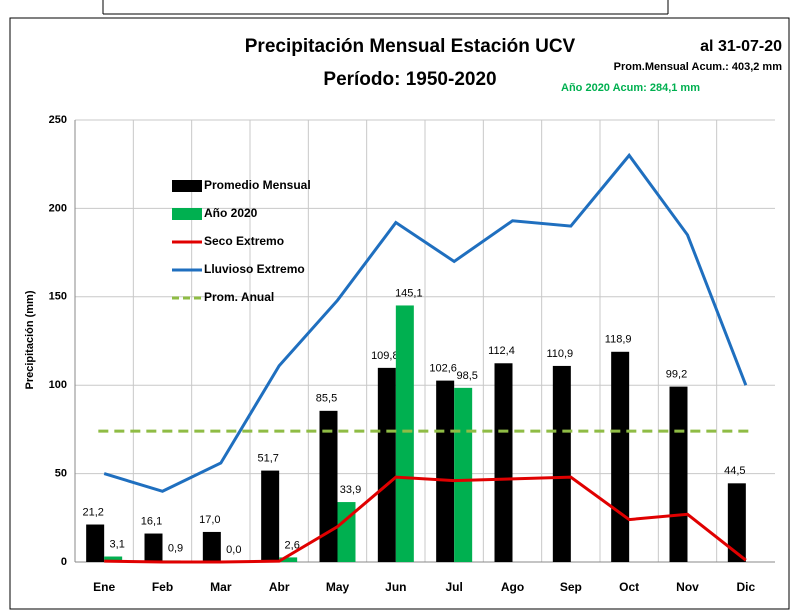  I want to click on x-tick-label: Ago, so click(512, 587).